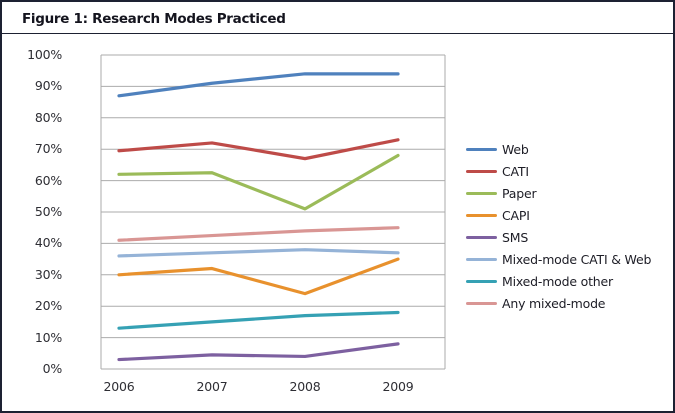  What do you see at coordinates (48, 337) in the screenshot?
I see `y-tick-label: 10%` at bounding box center [48, 337].